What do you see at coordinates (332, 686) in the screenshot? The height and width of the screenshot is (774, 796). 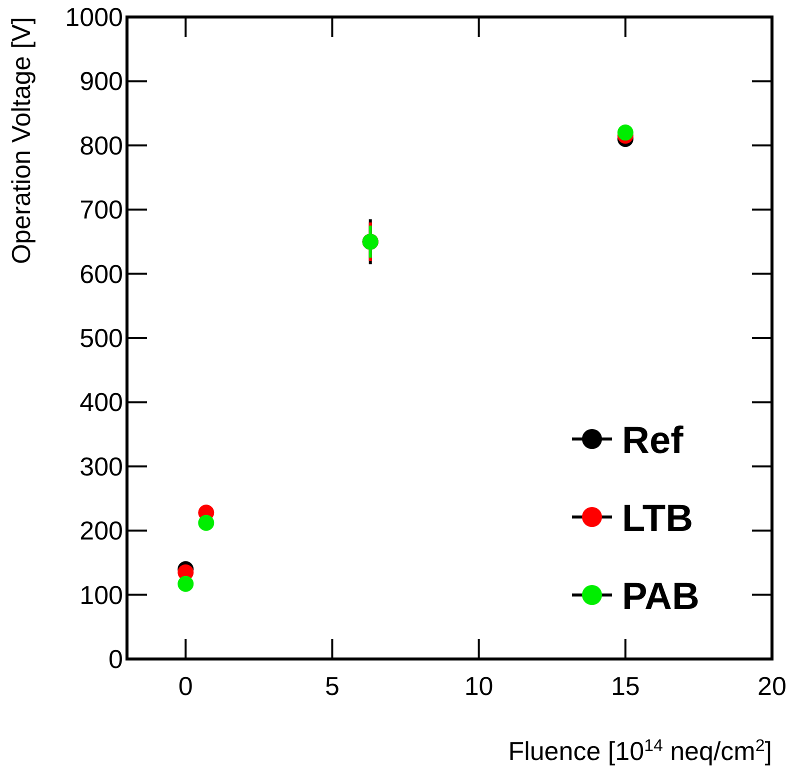 I see `x-tick-label: 5` at bounding box center [332, 686].